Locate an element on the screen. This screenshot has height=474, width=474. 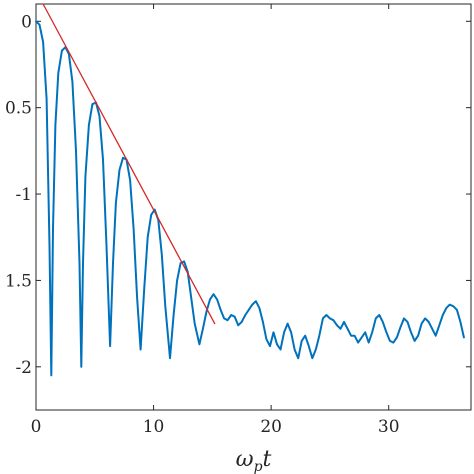
x-tick-label: 10 is located at coordinates (154, 427).